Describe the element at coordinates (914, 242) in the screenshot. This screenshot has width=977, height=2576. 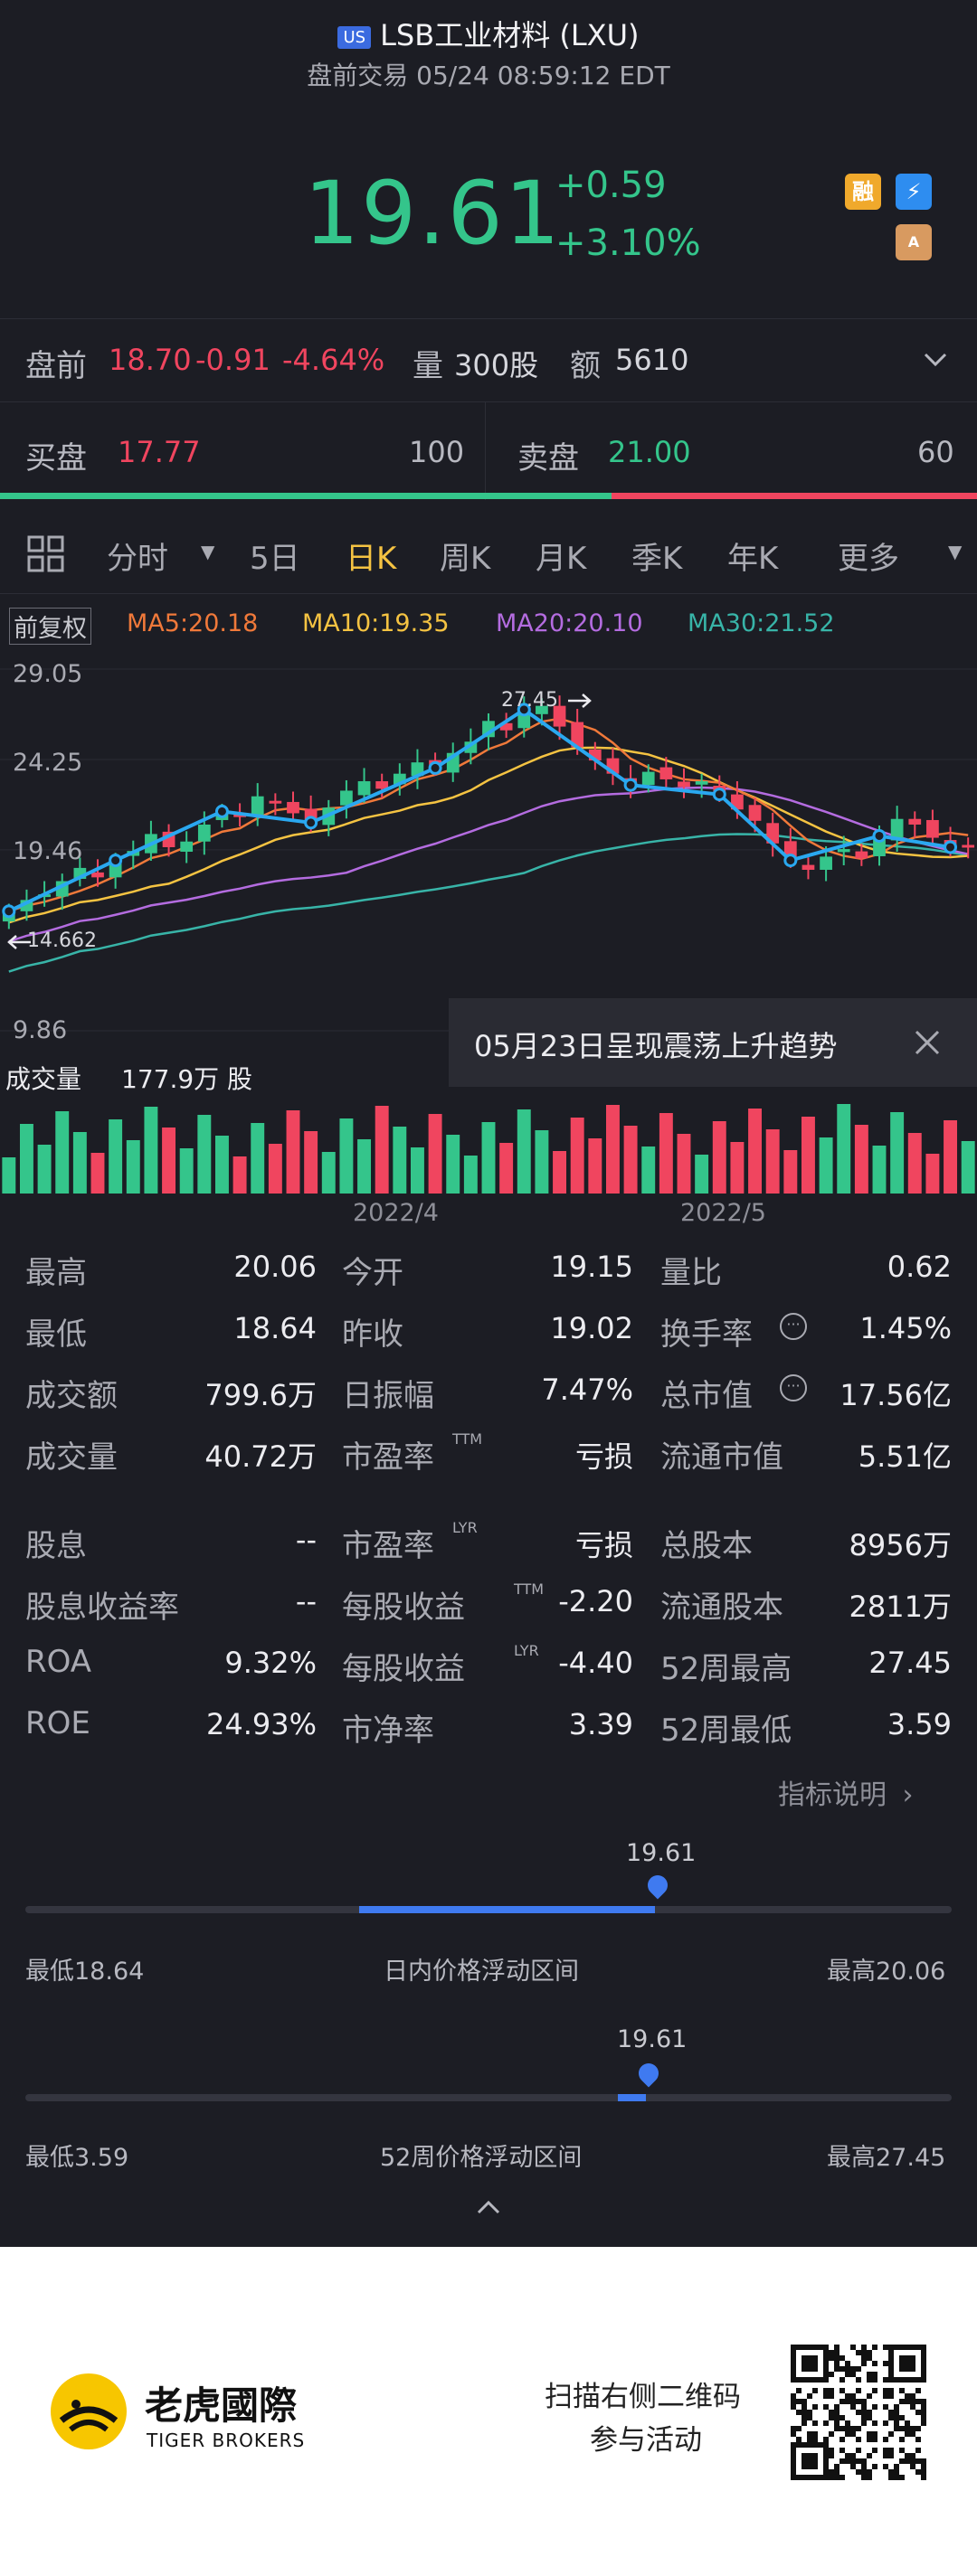
I see `layers-icon: A` at that location.